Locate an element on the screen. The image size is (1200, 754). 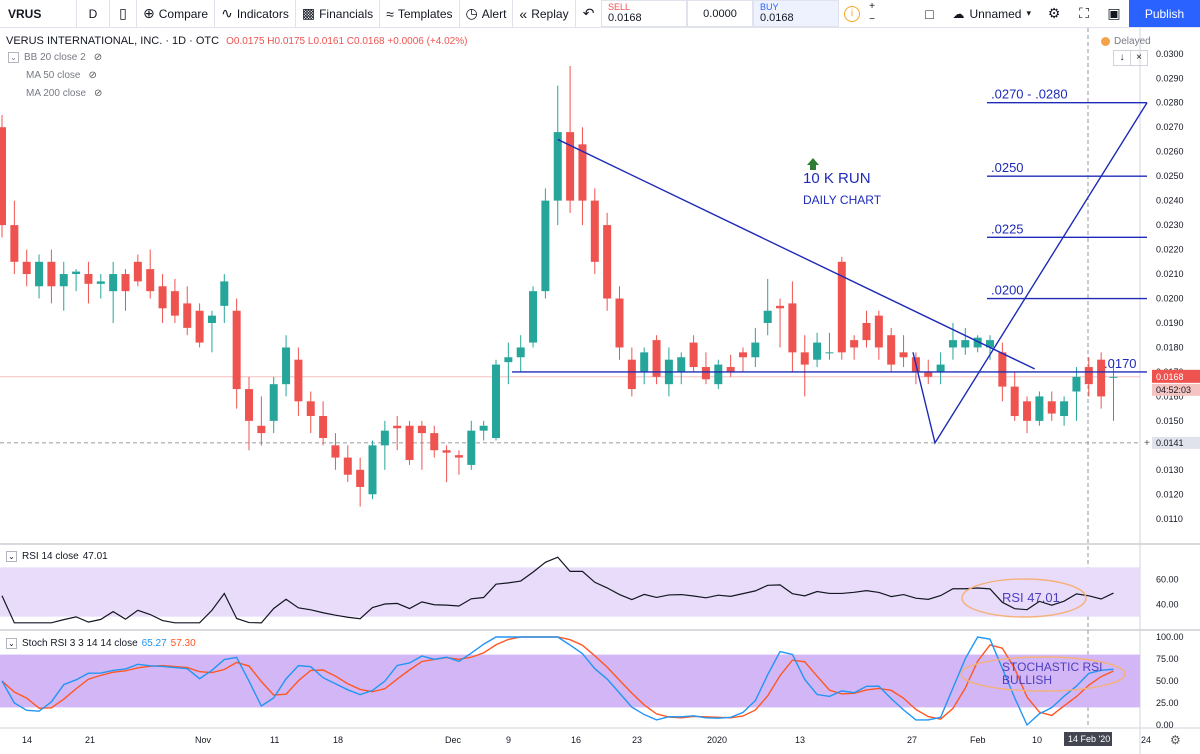
fullscreen-icon: ⛶ is located at coordinates (1084, 13).